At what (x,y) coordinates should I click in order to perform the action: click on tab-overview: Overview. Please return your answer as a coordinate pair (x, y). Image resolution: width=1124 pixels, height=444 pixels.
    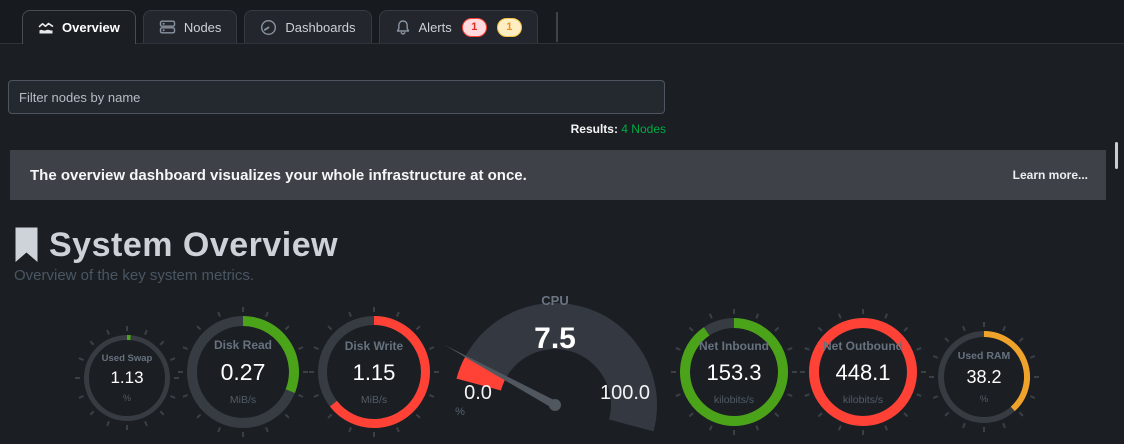
    Looking at the image, I should click on (79, 27).